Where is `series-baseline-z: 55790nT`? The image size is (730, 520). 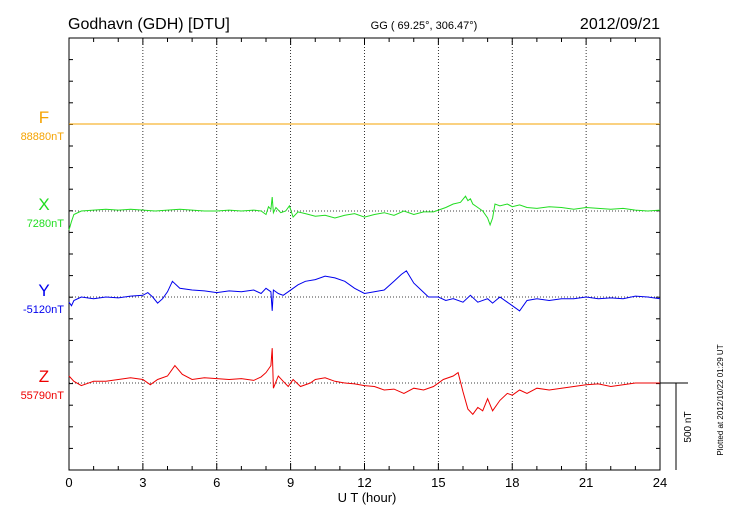 series-baseline-z: 55790nT is located at coordinates (43, 396).